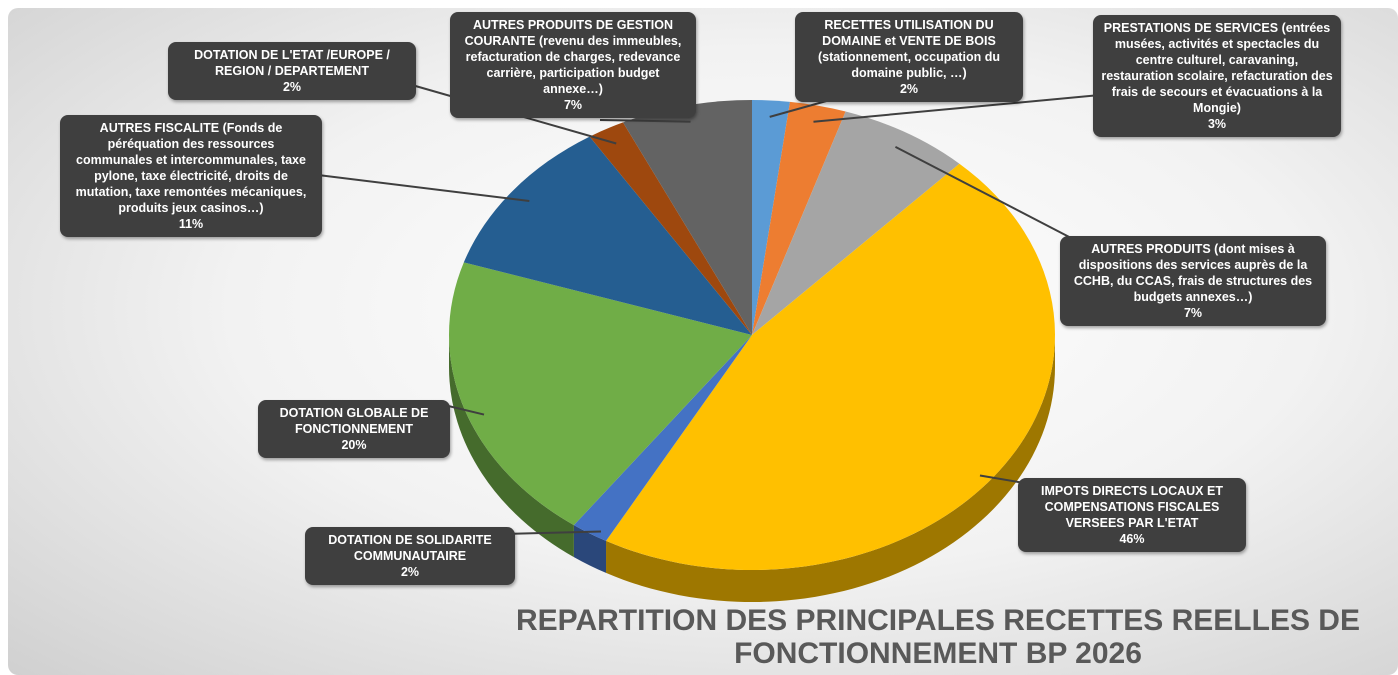 The image size is (1398, 675). I want to click on label-value: 20%, so click(354, 445).